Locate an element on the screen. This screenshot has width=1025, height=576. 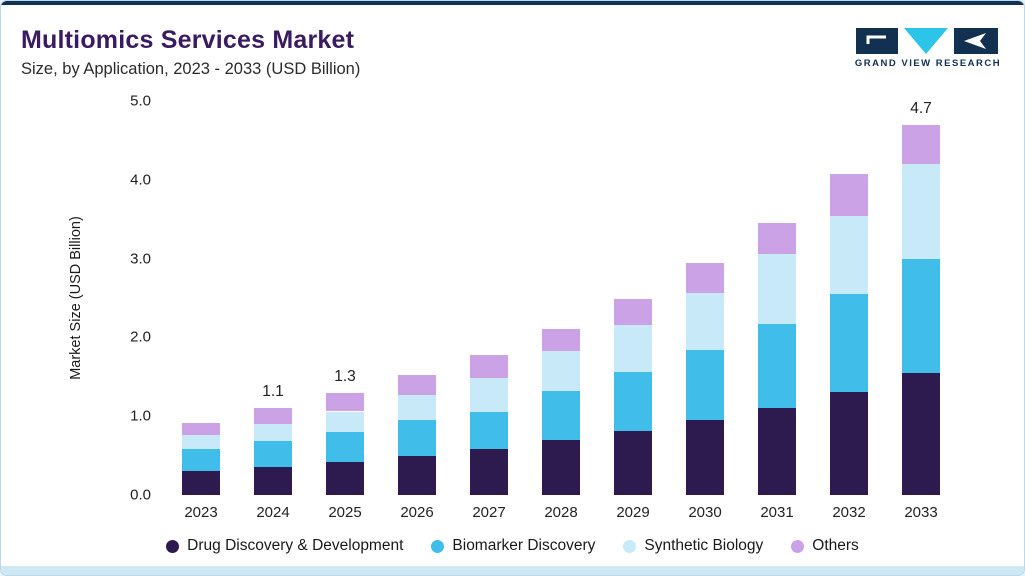
y-tick-label: 2.0 is located at coordinates (140, 337).